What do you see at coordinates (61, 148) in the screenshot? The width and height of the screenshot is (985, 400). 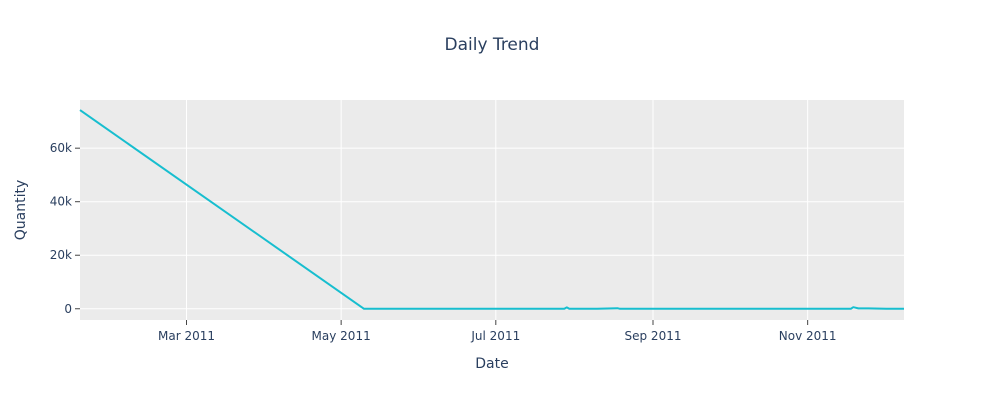 I see `y-tick-label: 60k` at bounding box center [61, 148].